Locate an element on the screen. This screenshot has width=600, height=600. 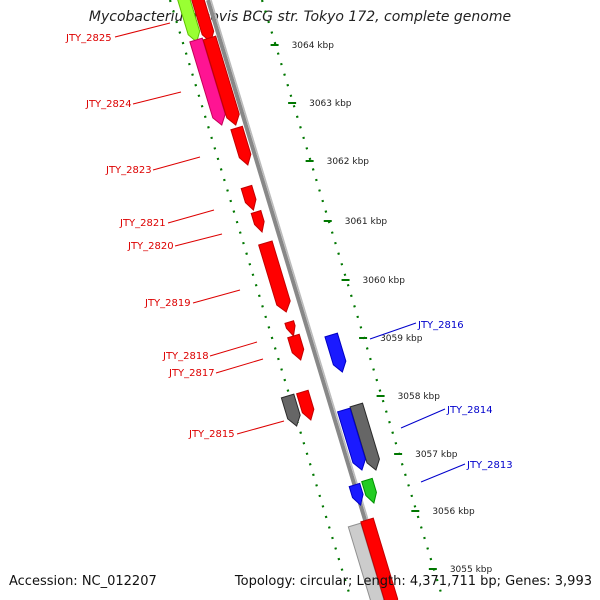
gene-label: JTY_2823 is located at coordinates (128, 170).